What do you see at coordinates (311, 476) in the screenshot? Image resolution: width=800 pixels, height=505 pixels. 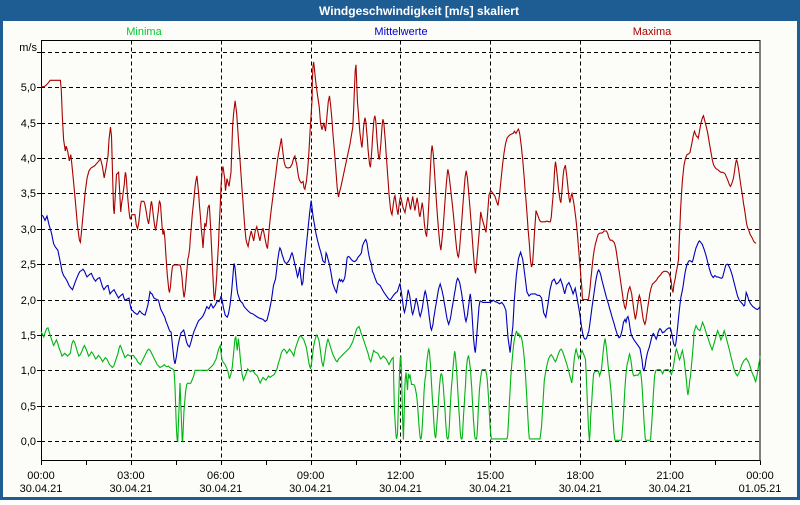 I see `svg-text: 09:00` at bounding box center [311, 476].